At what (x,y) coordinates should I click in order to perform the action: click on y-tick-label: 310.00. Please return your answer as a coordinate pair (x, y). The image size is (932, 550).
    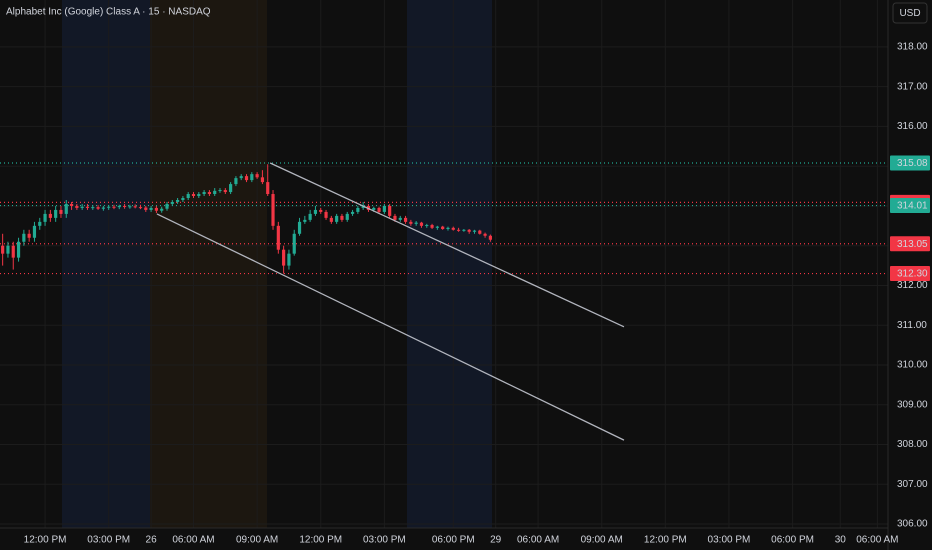
    Looking at the image, I should click on (912, 365).